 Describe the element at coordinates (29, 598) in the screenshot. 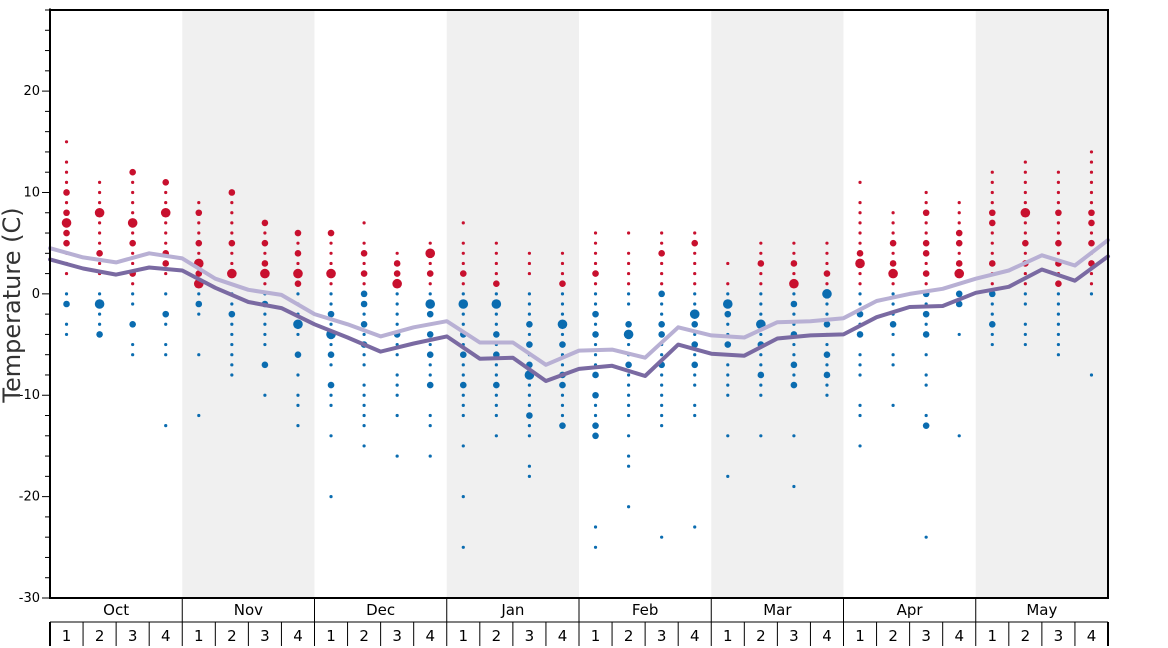

I see `y-tick-label: -30` at that location.